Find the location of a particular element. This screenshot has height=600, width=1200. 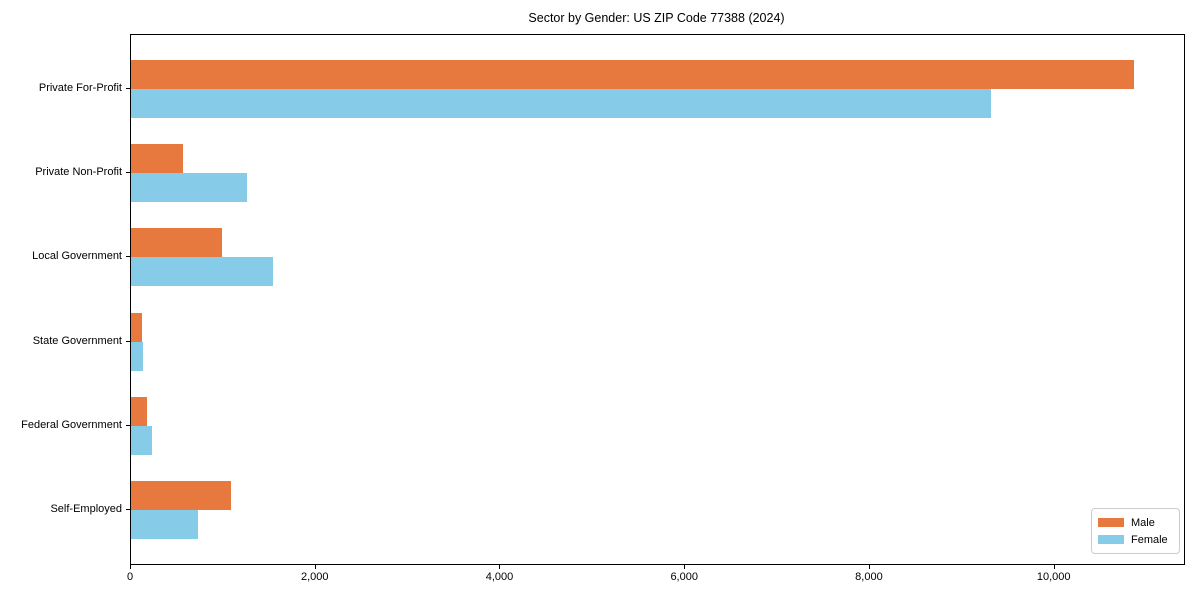

y-tick-label: State Government is located at coordinates (77, 340).